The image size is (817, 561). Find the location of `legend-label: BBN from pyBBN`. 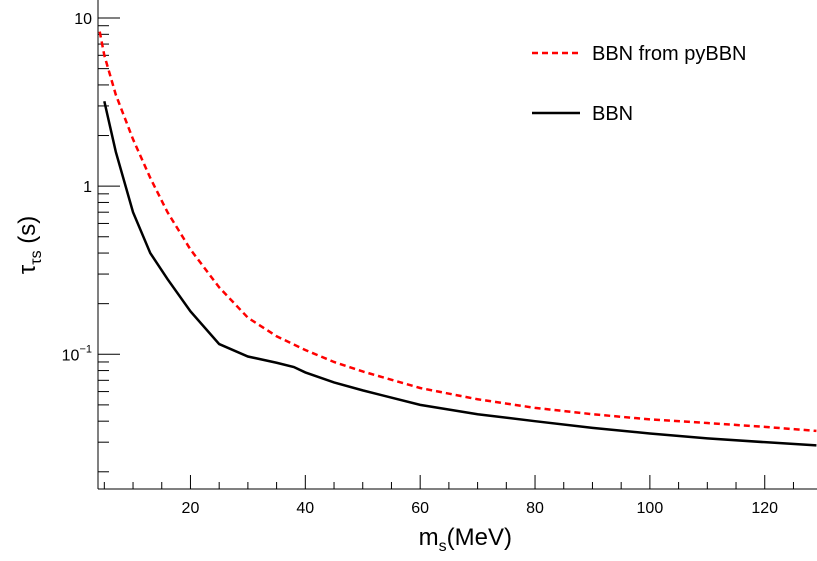

legend-label: BBN from pyBBN is located at coordinates (669, 54).